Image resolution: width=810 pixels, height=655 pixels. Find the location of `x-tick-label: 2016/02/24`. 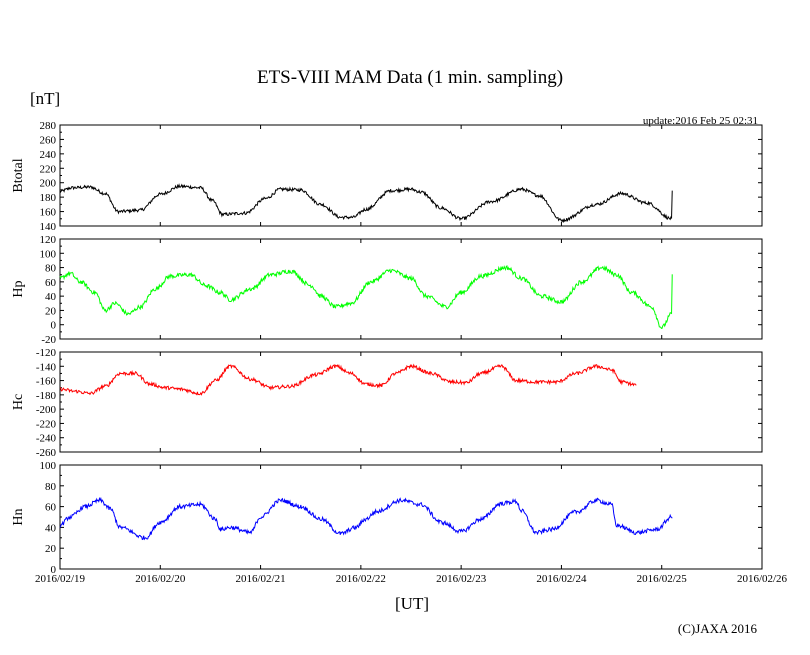

x-tick-label: 2016/02/24 is located at coordinates (561, 579).